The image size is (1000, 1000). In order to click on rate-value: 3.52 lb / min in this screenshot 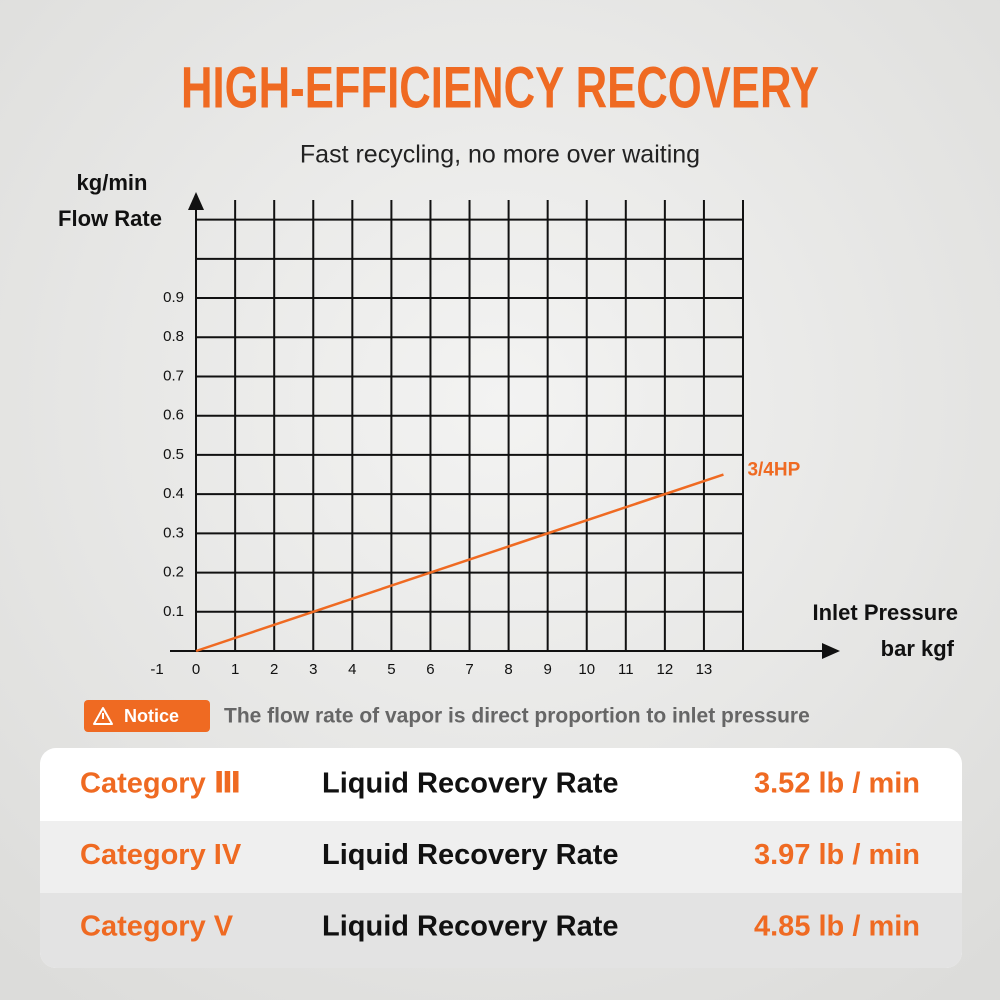, I will do `click(837, 784)`.